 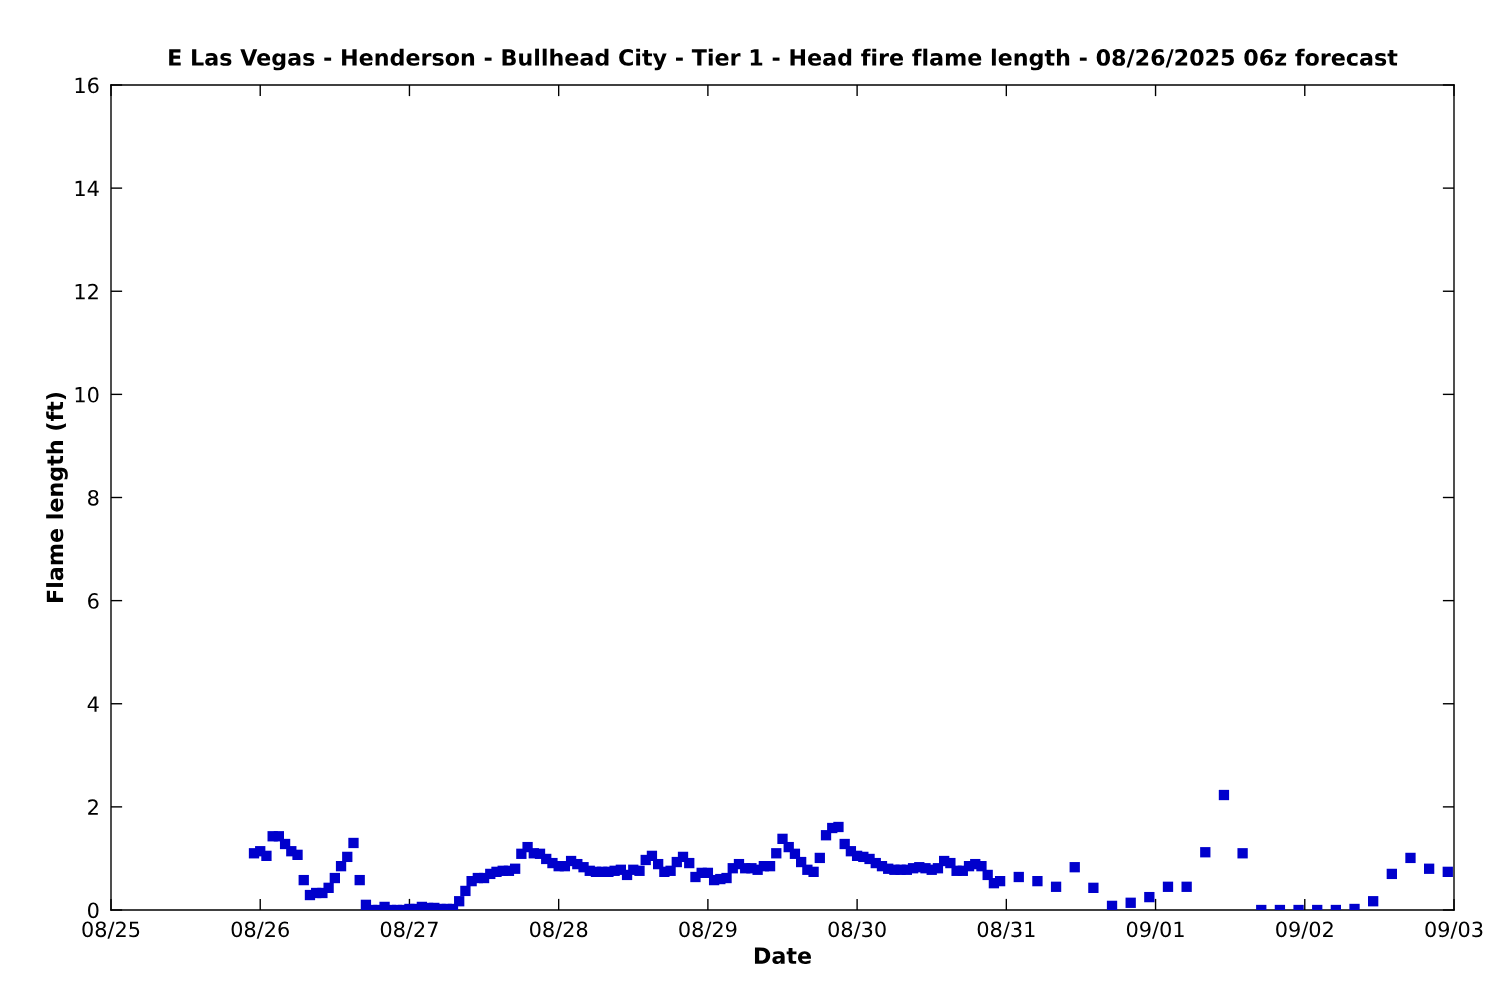 I want to click on x-tick-label: 08/28, so click(x=559, y=930).